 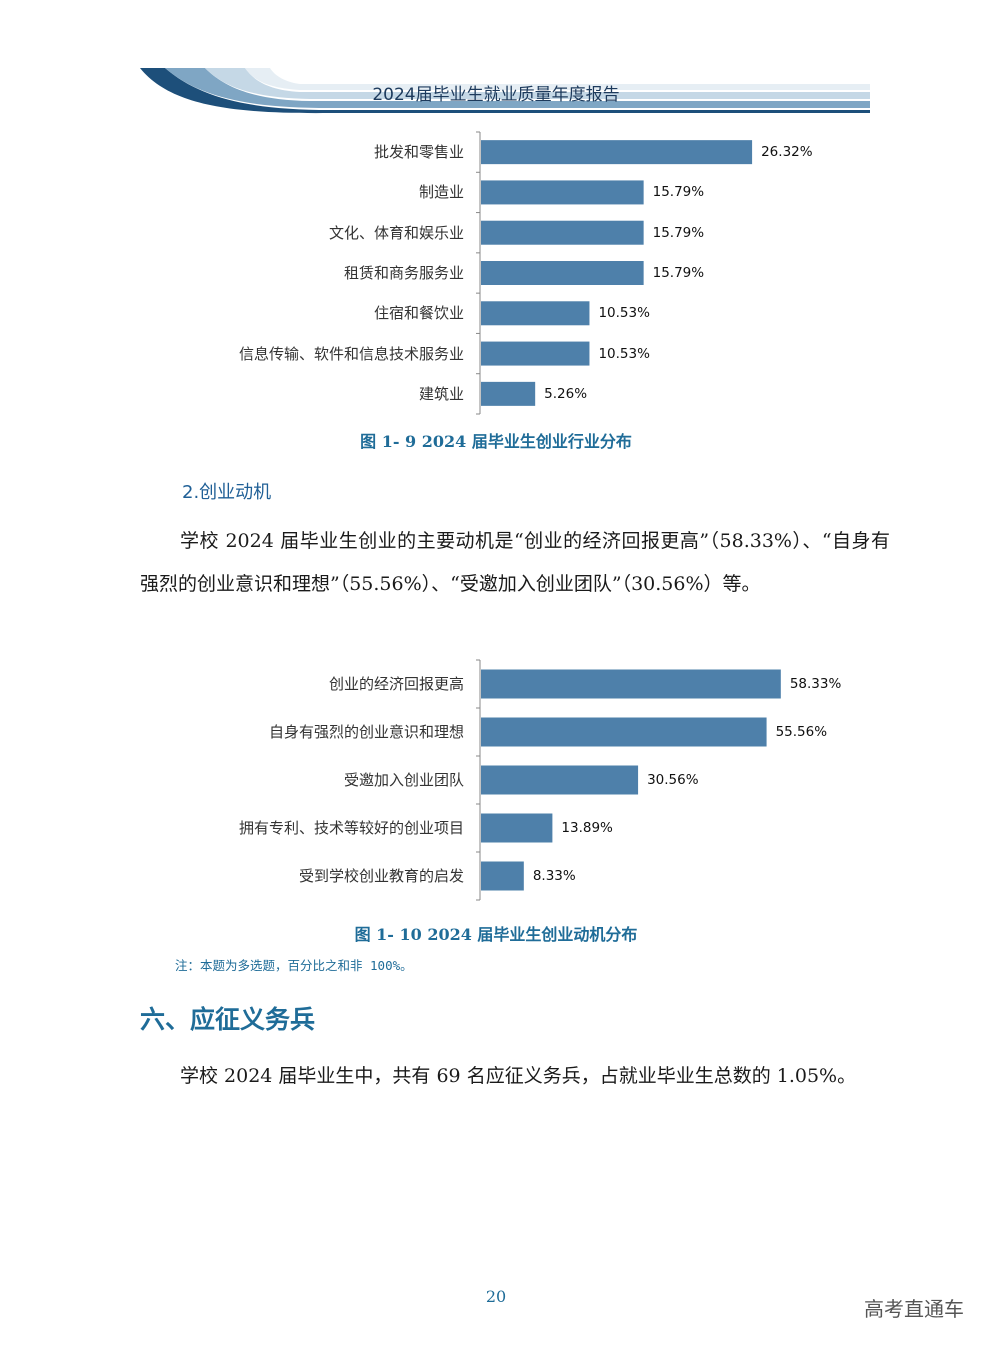 I want to click on category-label: 受到学校创业教育的启发, so click(x=381, y=876).